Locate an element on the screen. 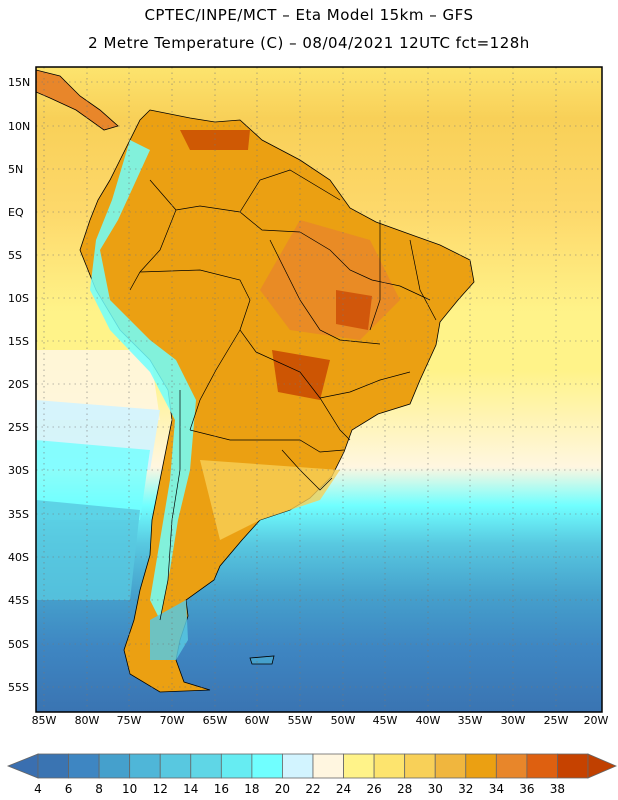  lon-label: 50W is located at coordinates (343, 720).